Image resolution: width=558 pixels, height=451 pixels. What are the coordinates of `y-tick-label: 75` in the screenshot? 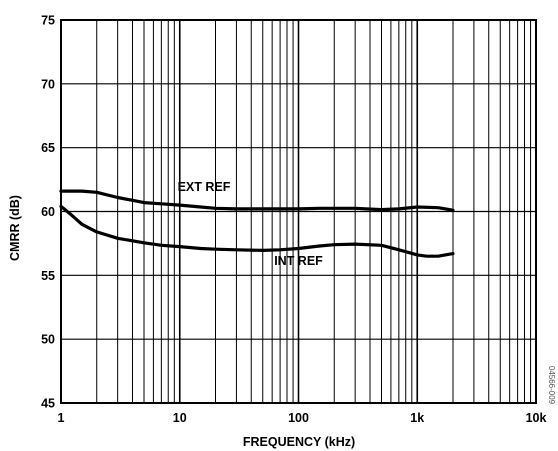 It's located at (48, 21).